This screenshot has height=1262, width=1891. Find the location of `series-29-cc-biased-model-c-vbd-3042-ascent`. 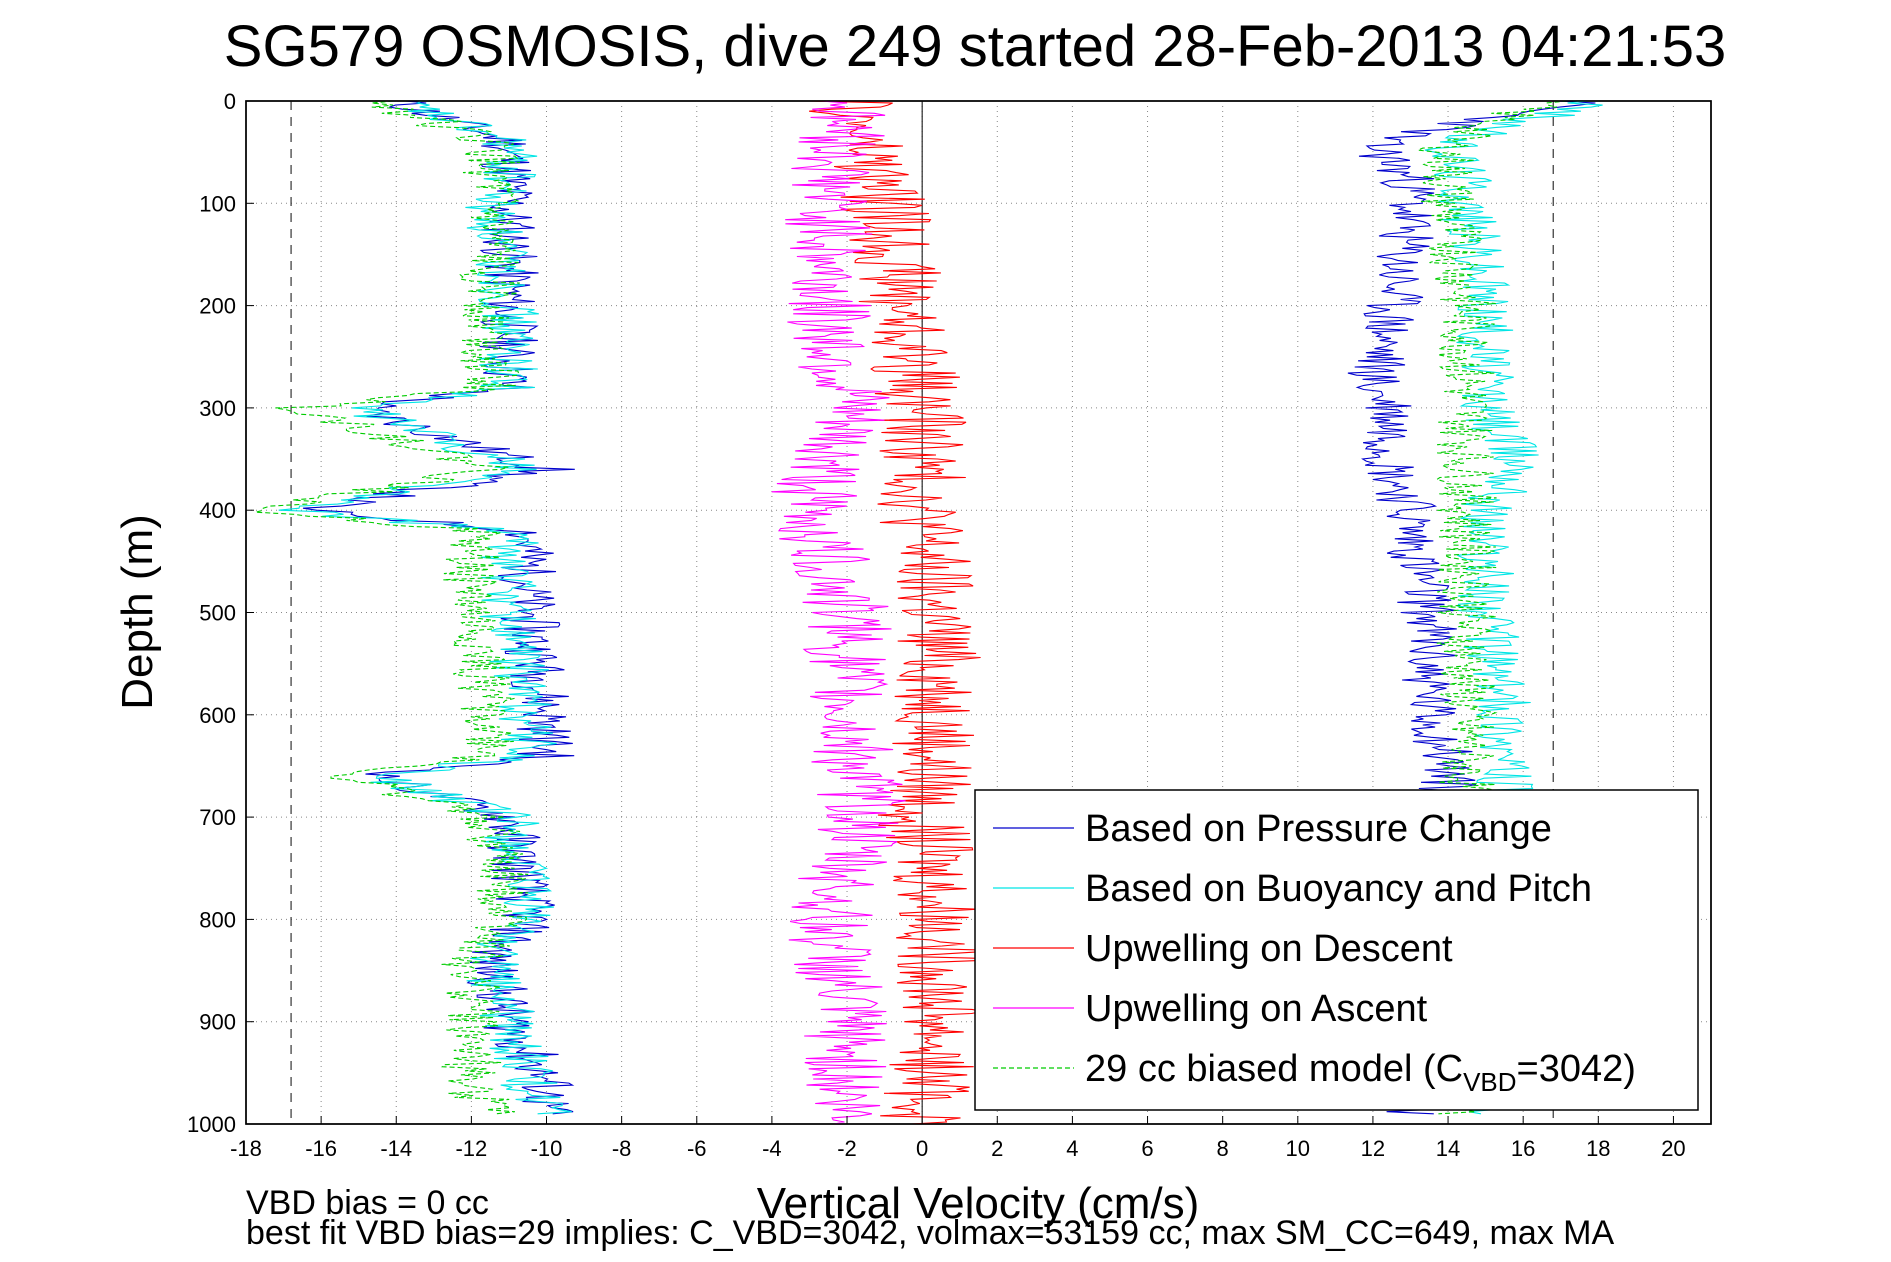

series-29-cc-biased-model-c-vbd-3042-ascent is located at coordinates (1492, 607).